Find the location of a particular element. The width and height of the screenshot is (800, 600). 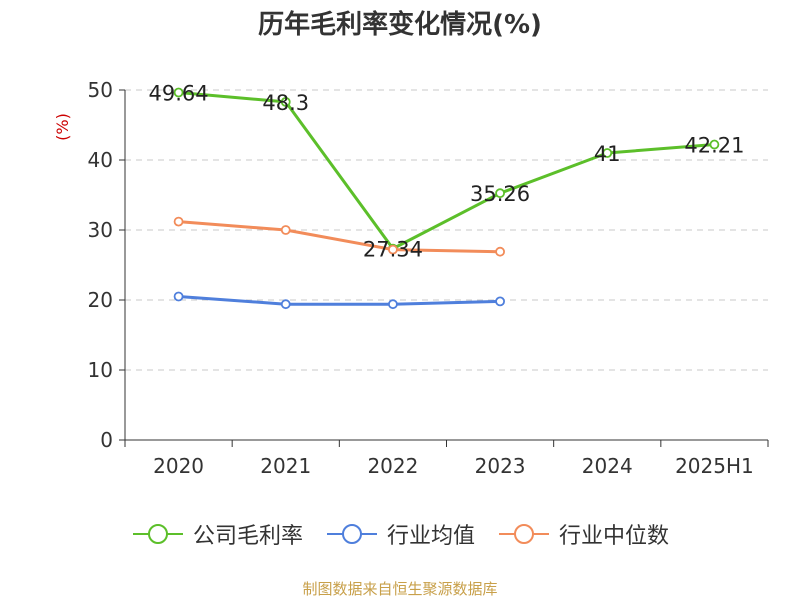

y-axis-label: (%) is located at coordinates (62, 127).